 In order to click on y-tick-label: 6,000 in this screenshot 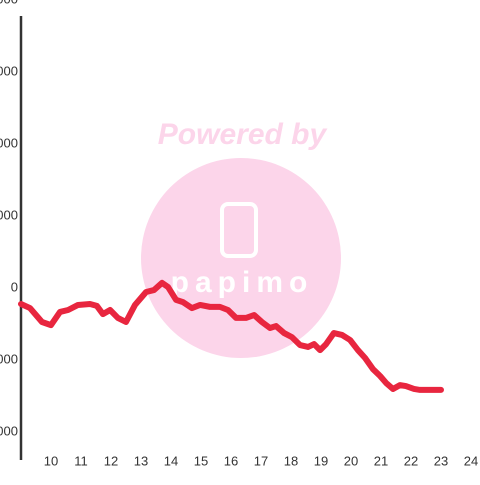, I will do `click(9, 142)`.